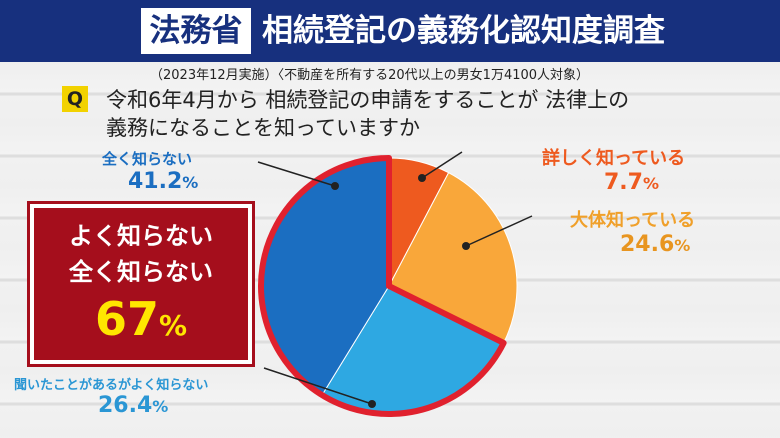 Image resolution: width=780 pixels, height=438 pixels. I want to click on highlight-callout: よく知らない 全く知らない 67%, so click(141, 284).